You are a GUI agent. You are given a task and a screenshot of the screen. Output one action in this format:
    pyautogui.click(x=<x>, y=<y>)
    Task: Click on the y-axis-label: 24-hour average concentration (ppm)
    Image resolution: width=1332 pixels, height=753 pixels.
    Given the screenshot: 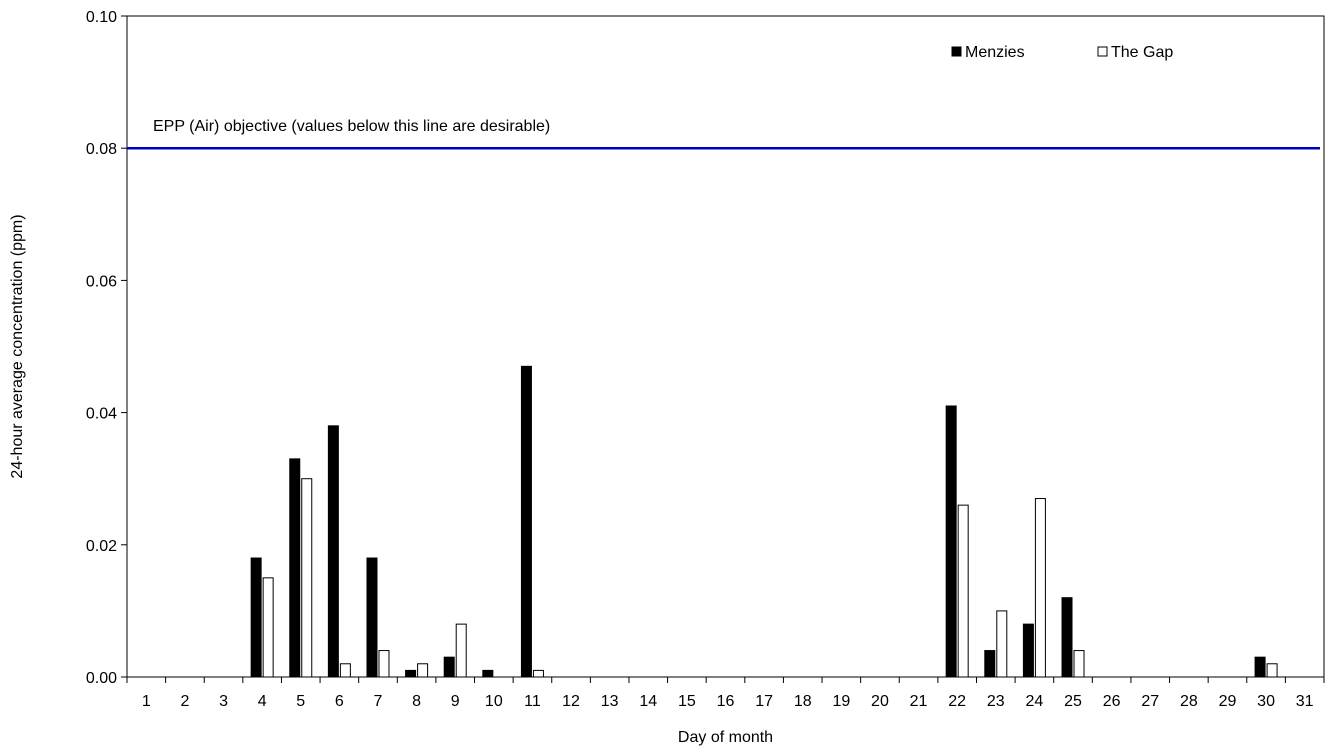 What is the action you would take?
    pyautogui.click(x=17, y=346)
    